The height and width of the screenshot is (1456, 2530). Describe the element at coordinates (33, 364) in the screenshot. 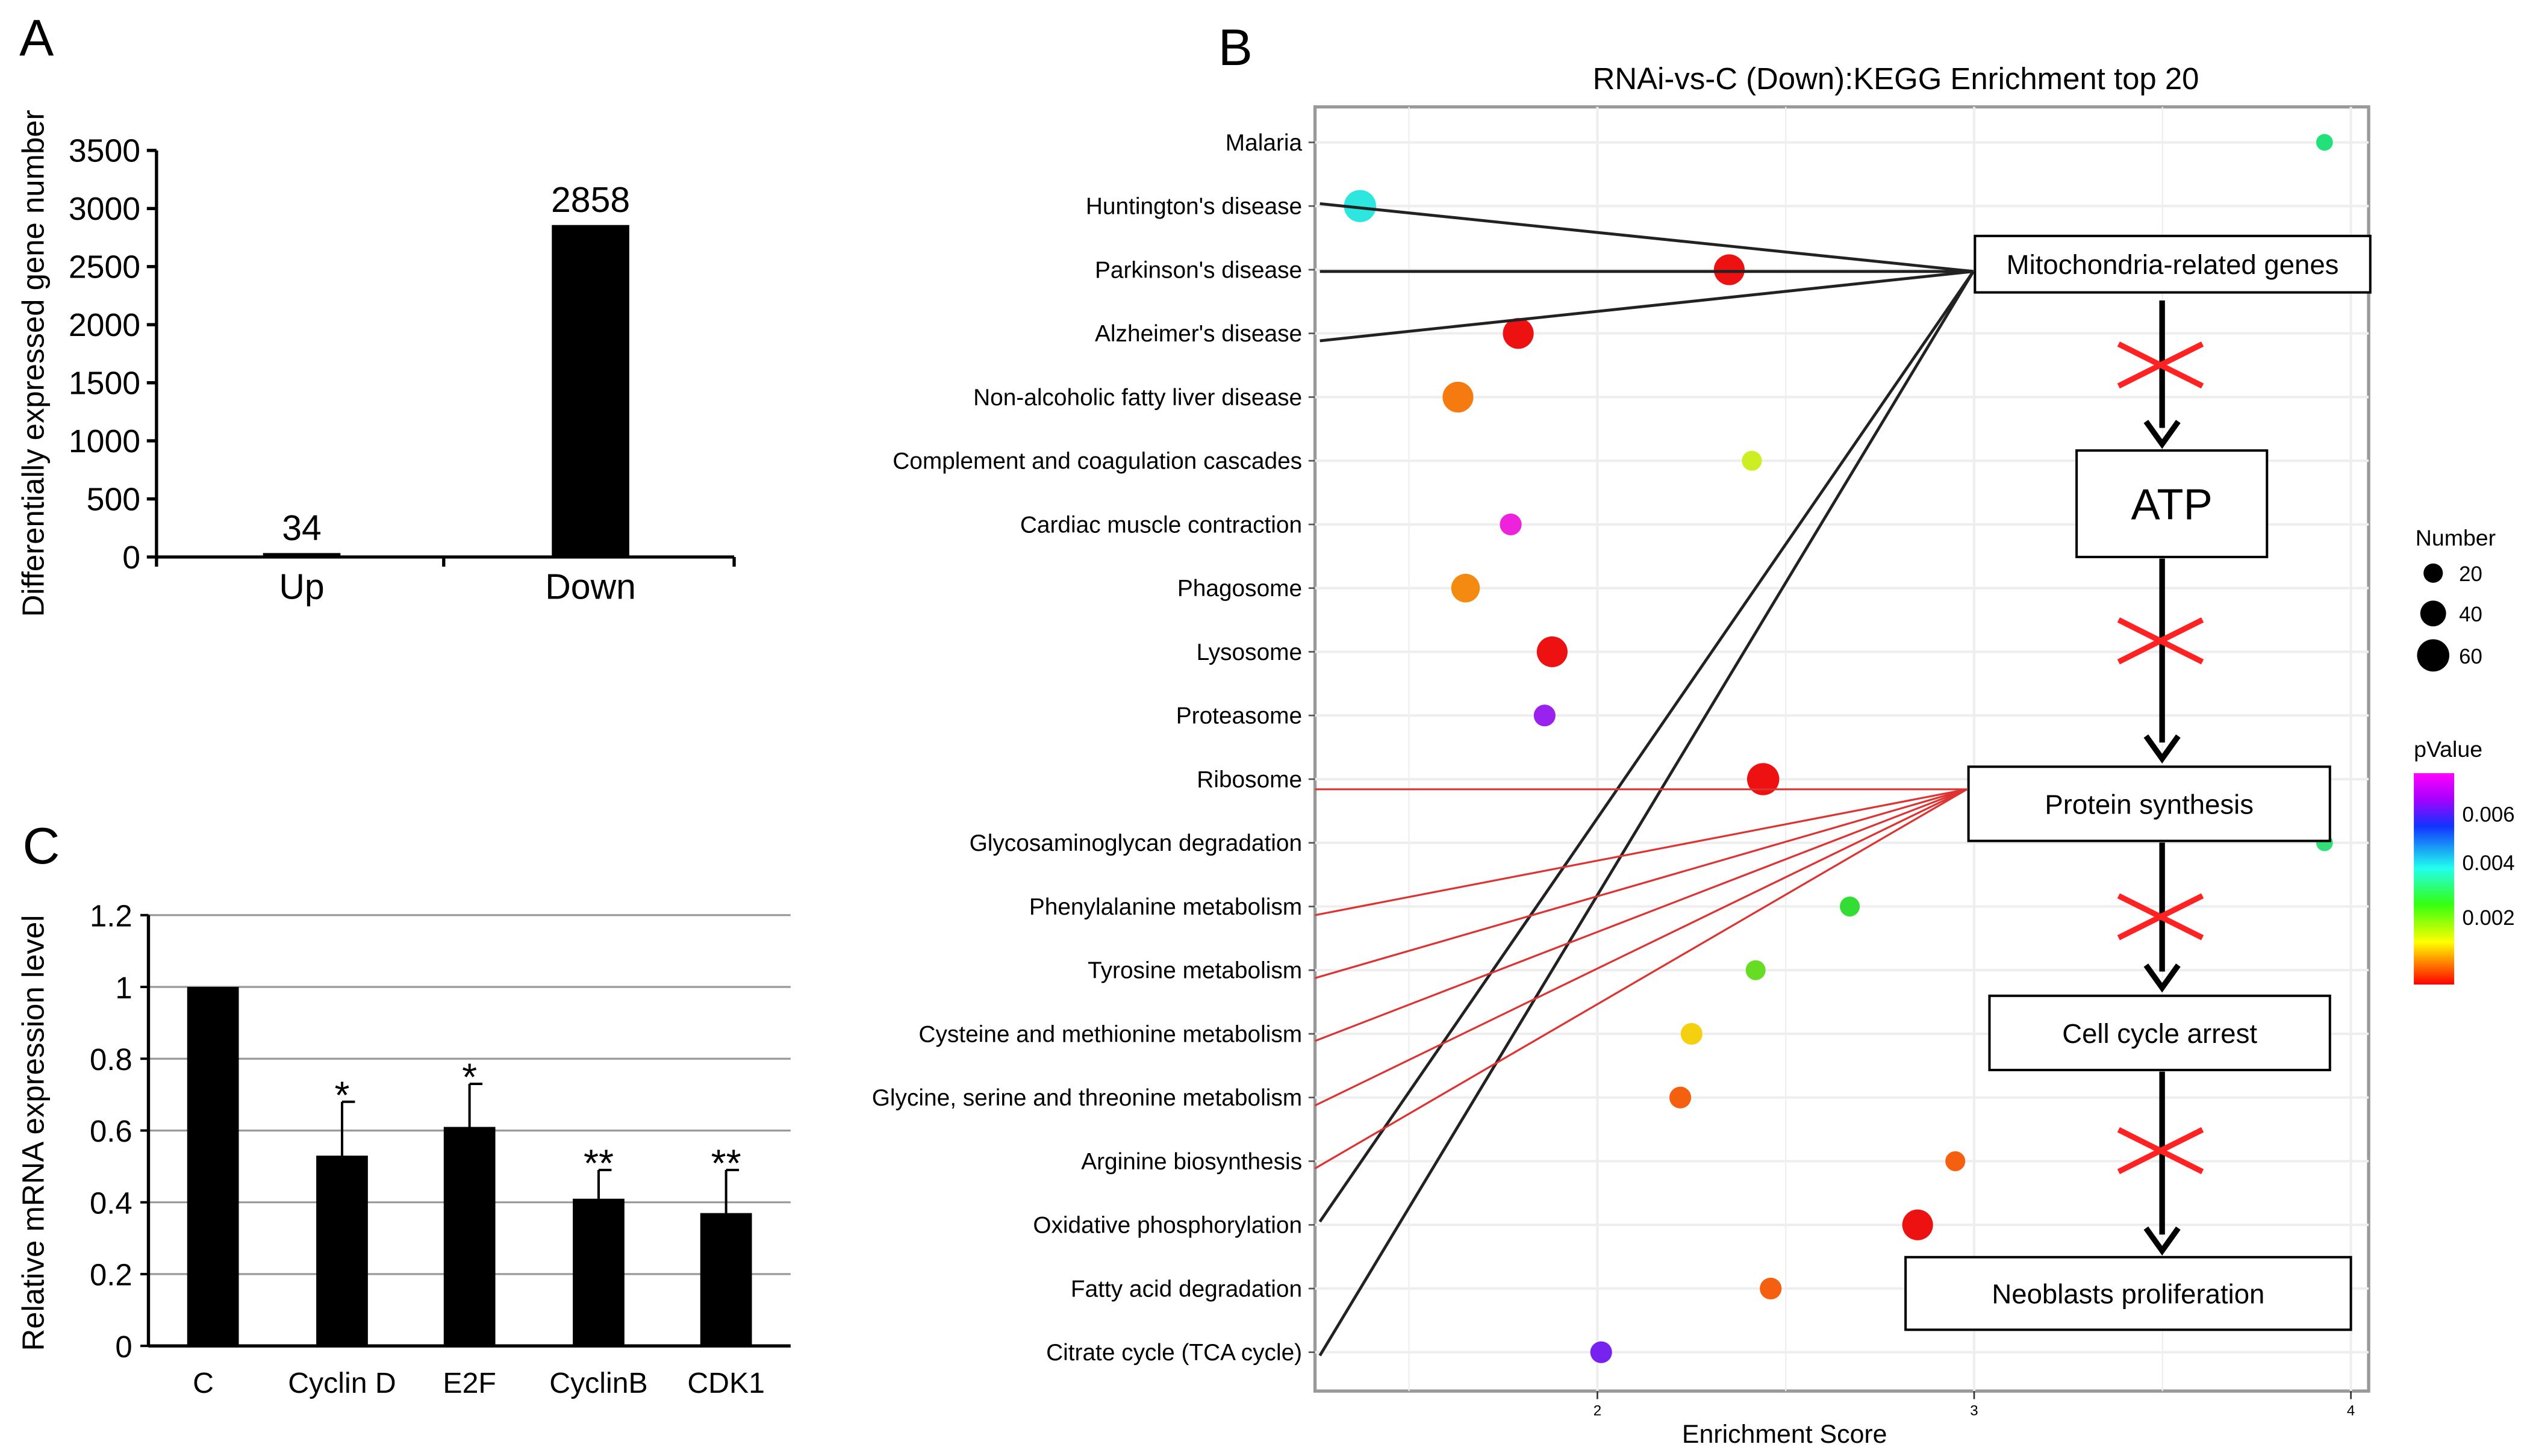

I see `panel-a-ylabel: Differentially expressed gene number` at that location.